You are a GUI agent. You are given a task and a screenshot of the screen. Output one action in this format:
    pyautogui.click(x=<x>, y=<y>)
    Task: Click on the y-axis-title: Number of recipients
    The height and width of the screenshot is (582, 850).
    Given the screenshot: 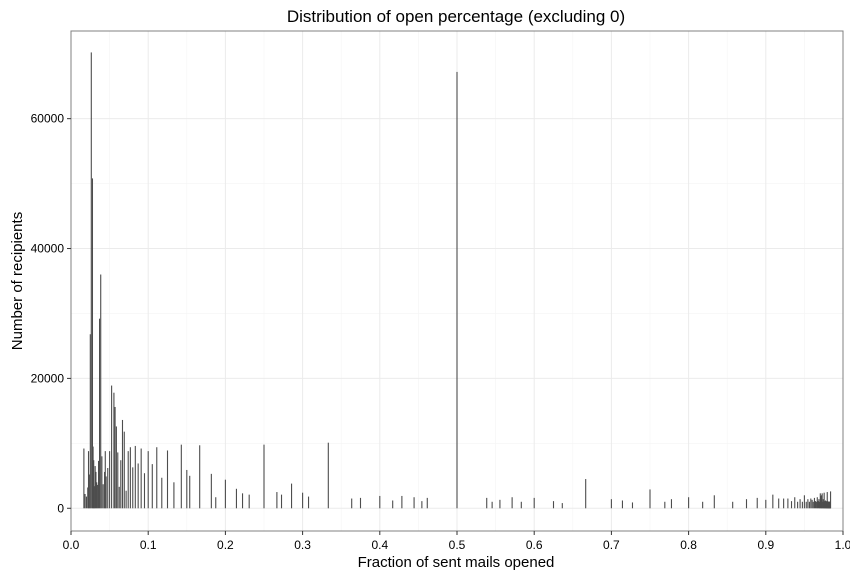 What is the action you would take?
    pyautogui.click(x=17, y=281)
    